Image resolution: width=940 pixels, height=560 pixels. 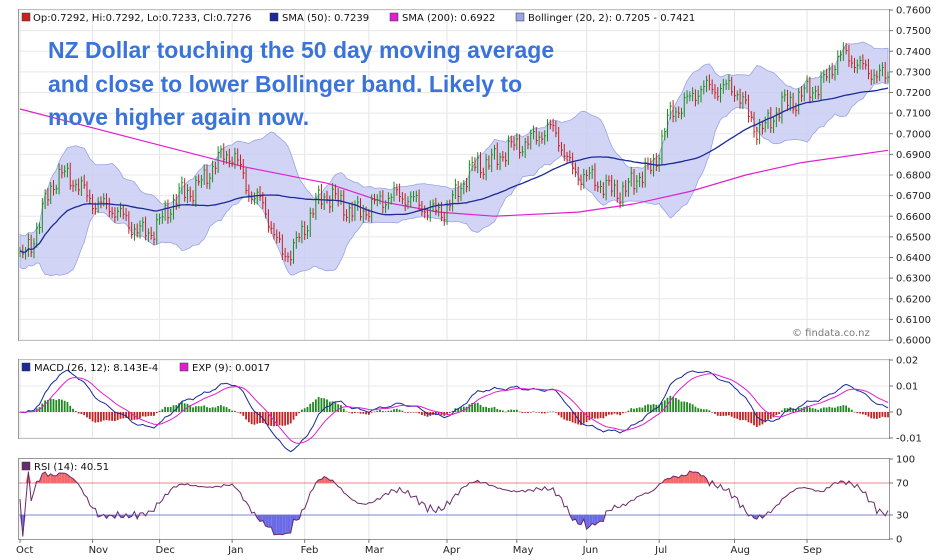 I want to click on price-y-tick-label: 0.6300, so click(x=913, y=279).